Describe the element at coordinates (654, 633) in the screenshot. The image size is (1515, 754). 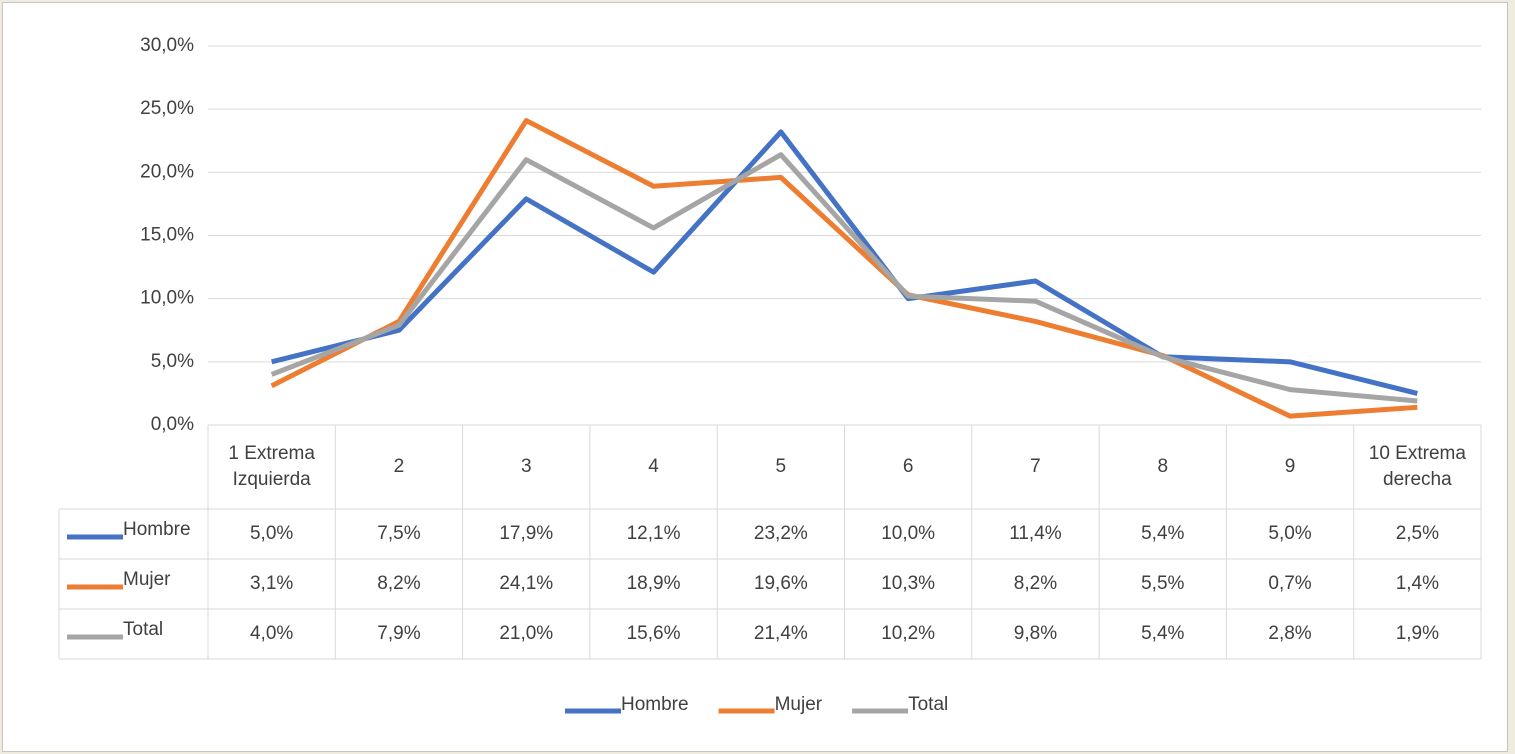
I see `table-cell: 15,6%` at that location.